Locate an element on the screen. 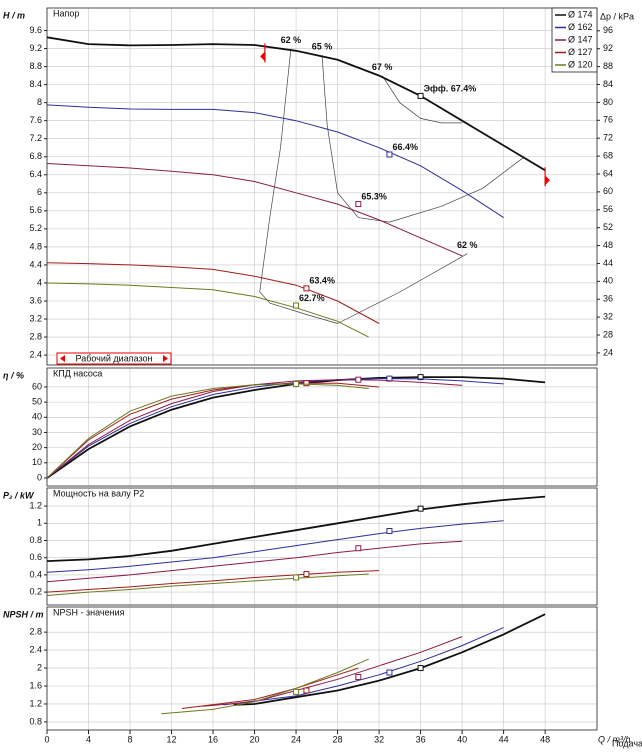 The height and width of the screenshot is (752, 642). y-tick-label: 9.2 is located at coordinates (35, 48).